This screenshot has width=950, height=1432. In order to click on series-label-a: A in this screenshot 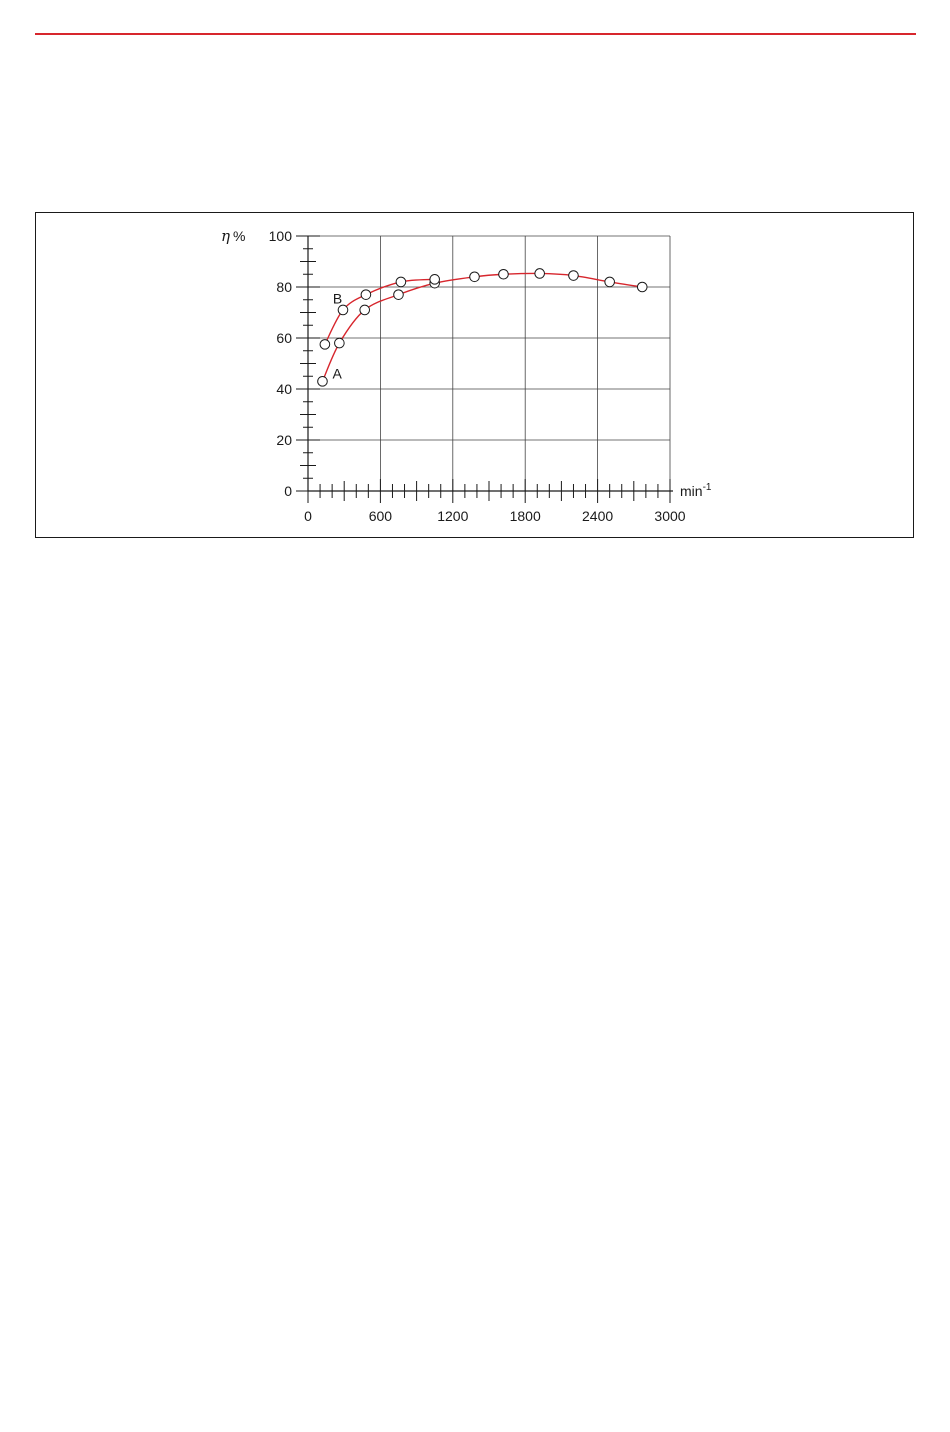, I will do `click(337, 373)`.